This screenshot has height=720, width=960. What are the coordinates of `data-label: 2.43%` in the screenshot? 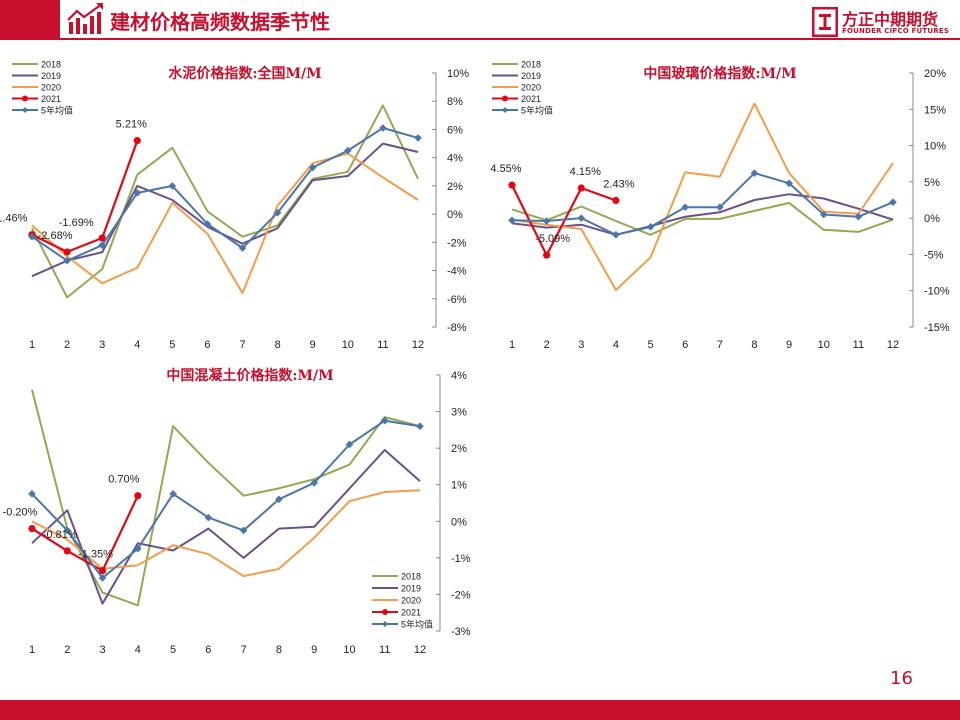 It's located at (618, 185).